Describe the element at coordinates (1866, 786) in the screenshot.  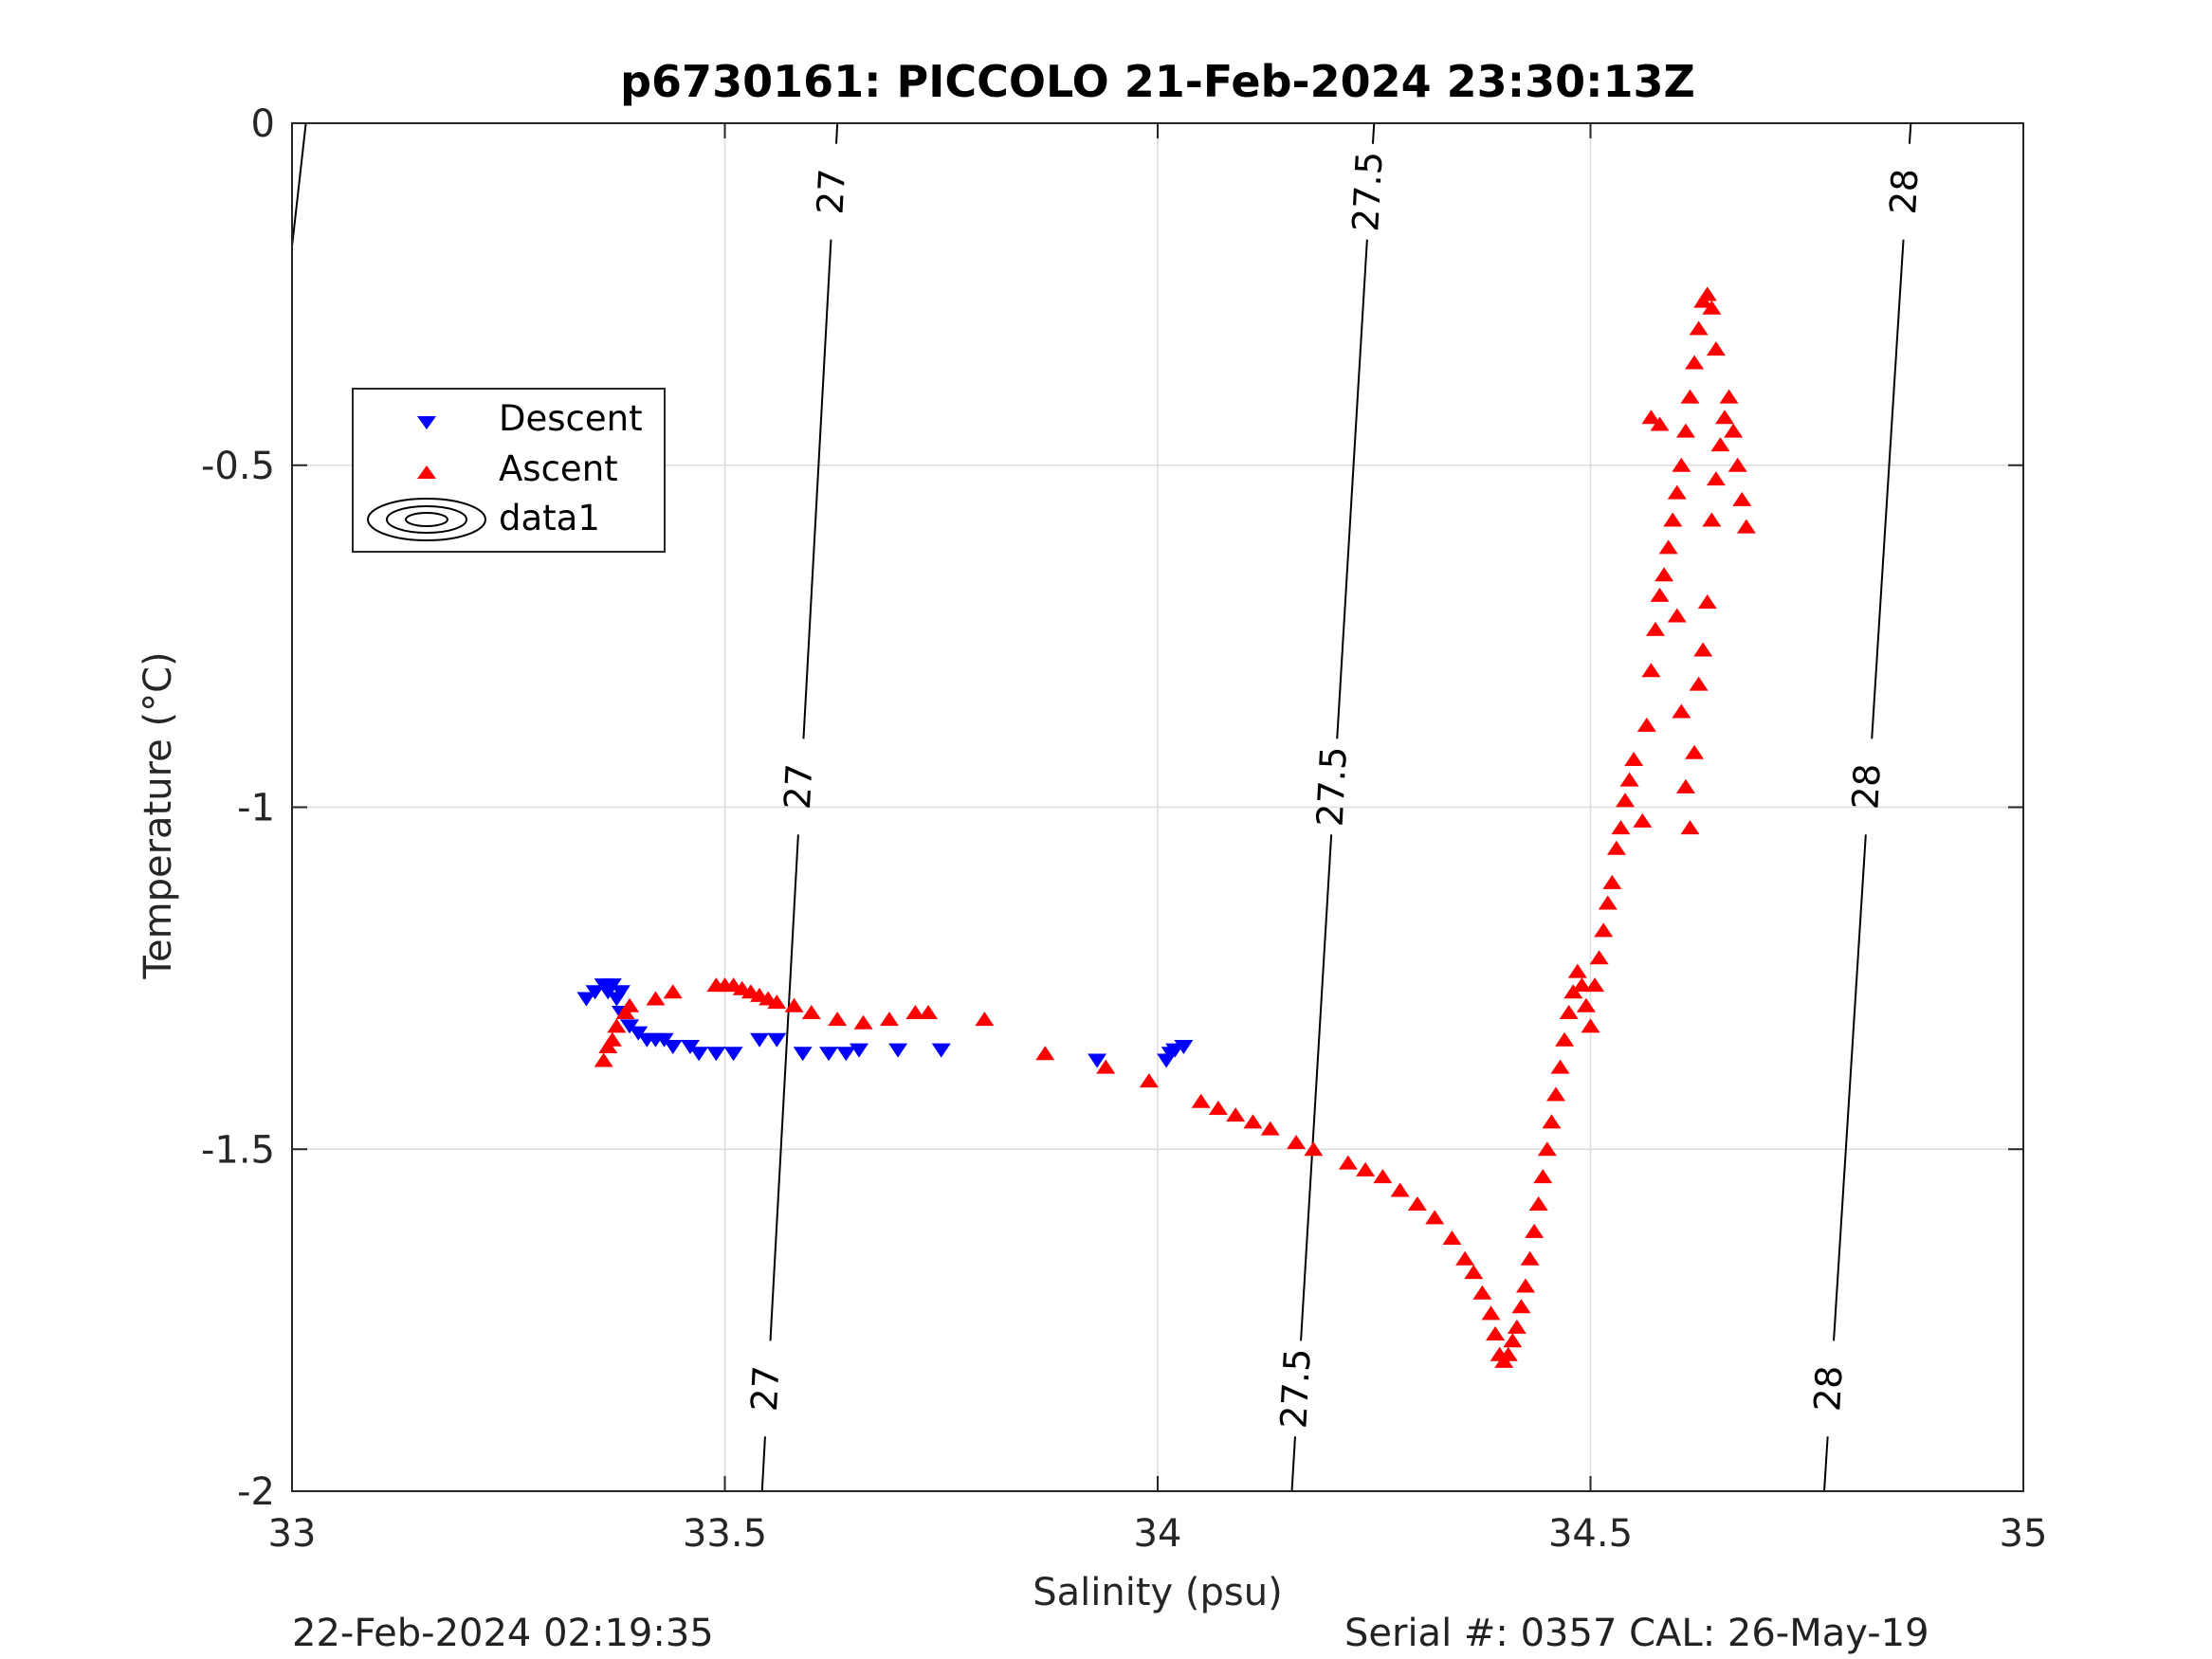
I see `contour-label-28: 28` at that location.